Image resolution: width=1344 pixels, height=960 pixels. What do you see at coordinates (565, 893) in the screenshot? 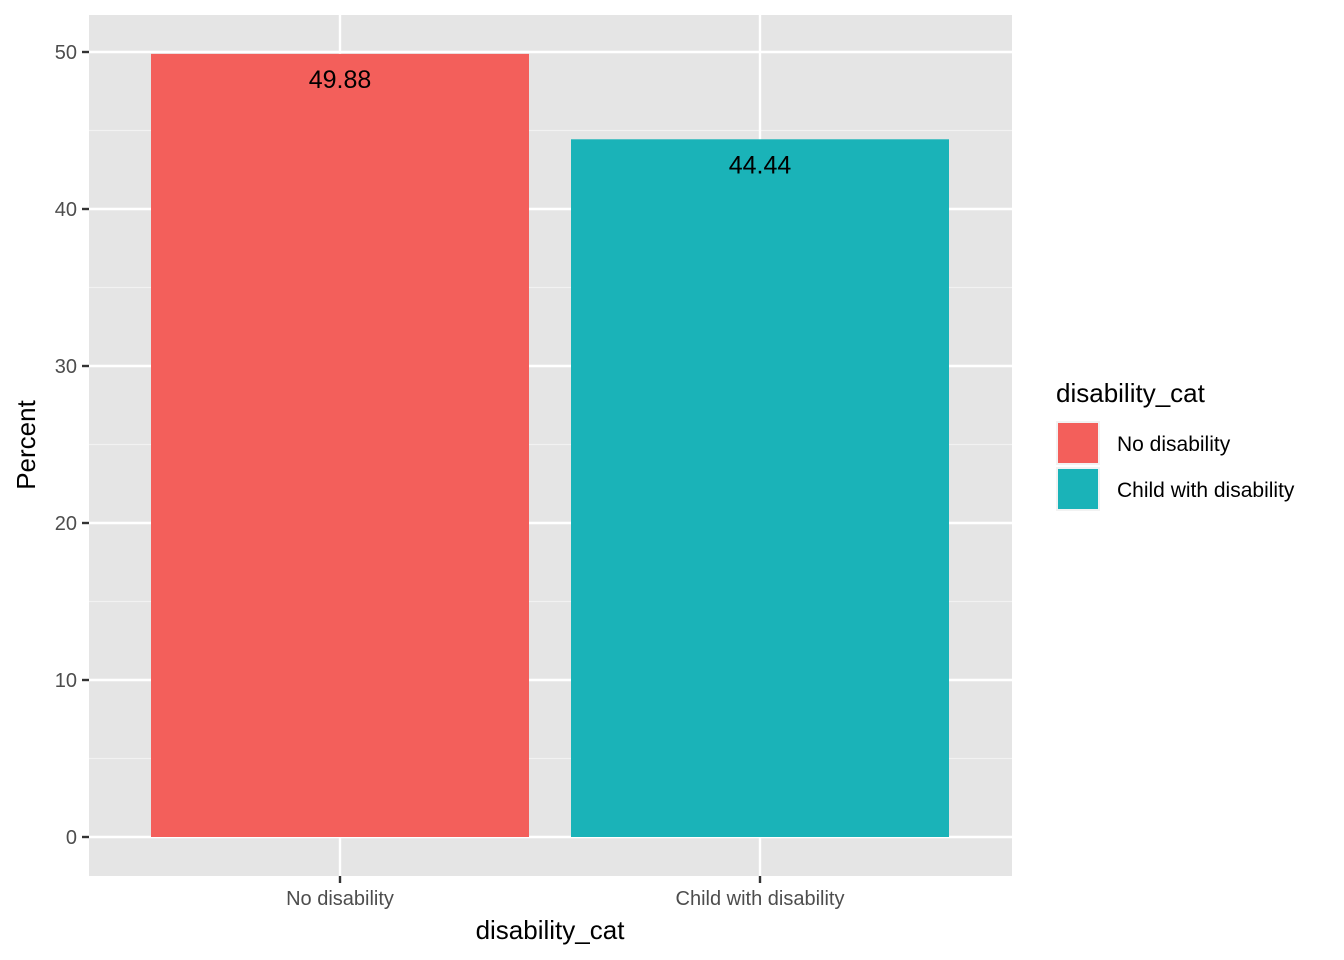
I see `x-axis: No disability Child with disability` at bounding box center [565, 893].